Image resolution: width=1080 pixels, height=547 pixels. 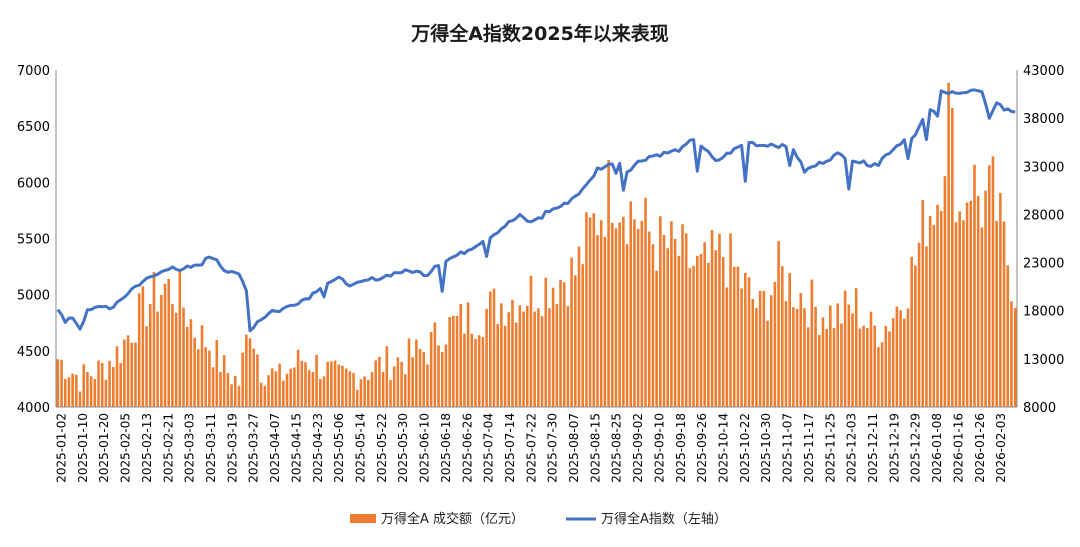 I want to click on x-tick-label: 2025-07-04, so click(x=489, y=448).